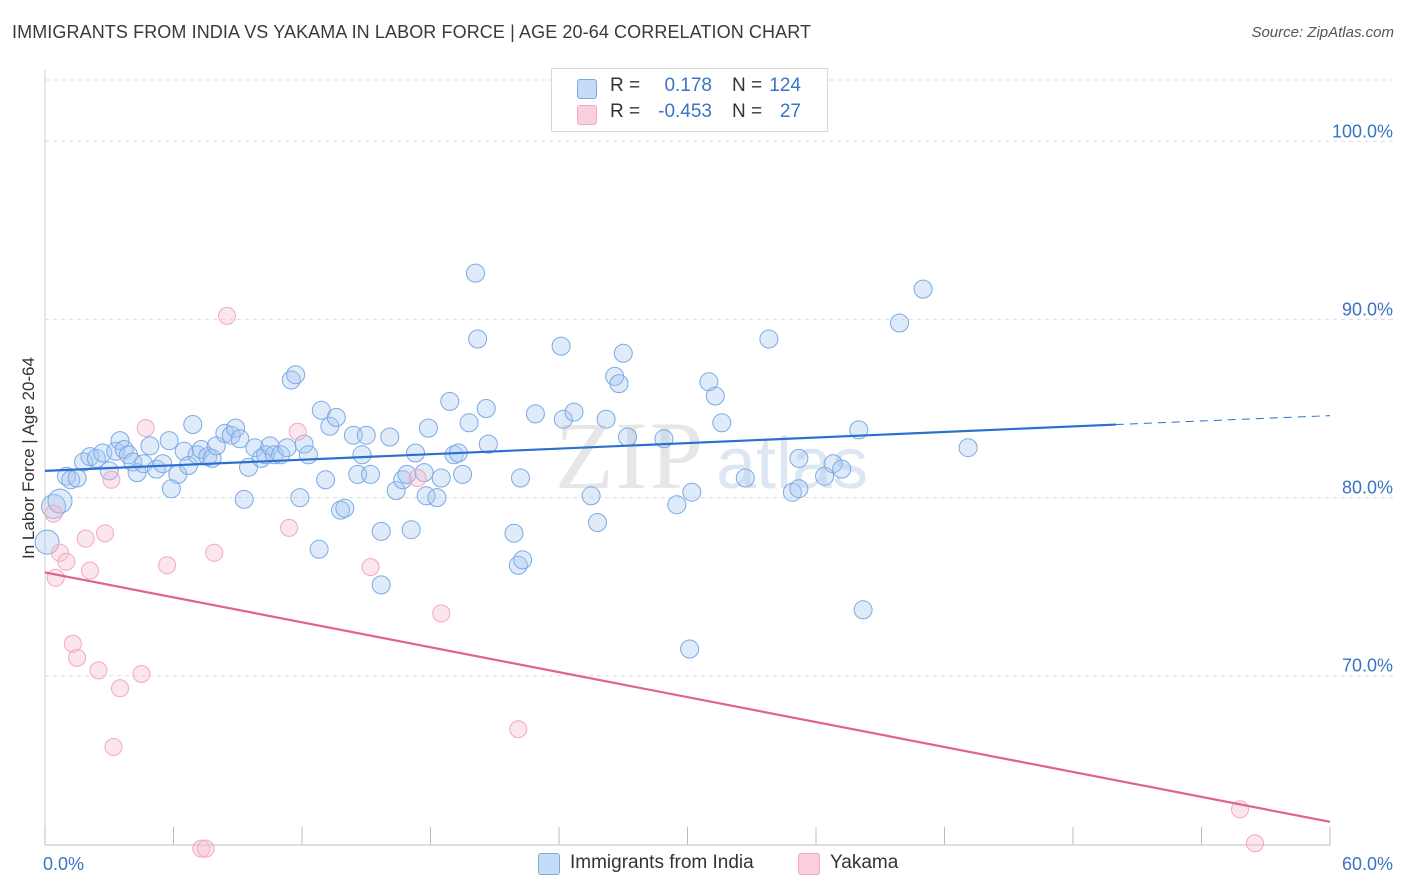  What do you see at coordinates (1367, 666) in the screenshot?
I see `y-tick-label: 70.0%` at bounding box center [1367, 666].